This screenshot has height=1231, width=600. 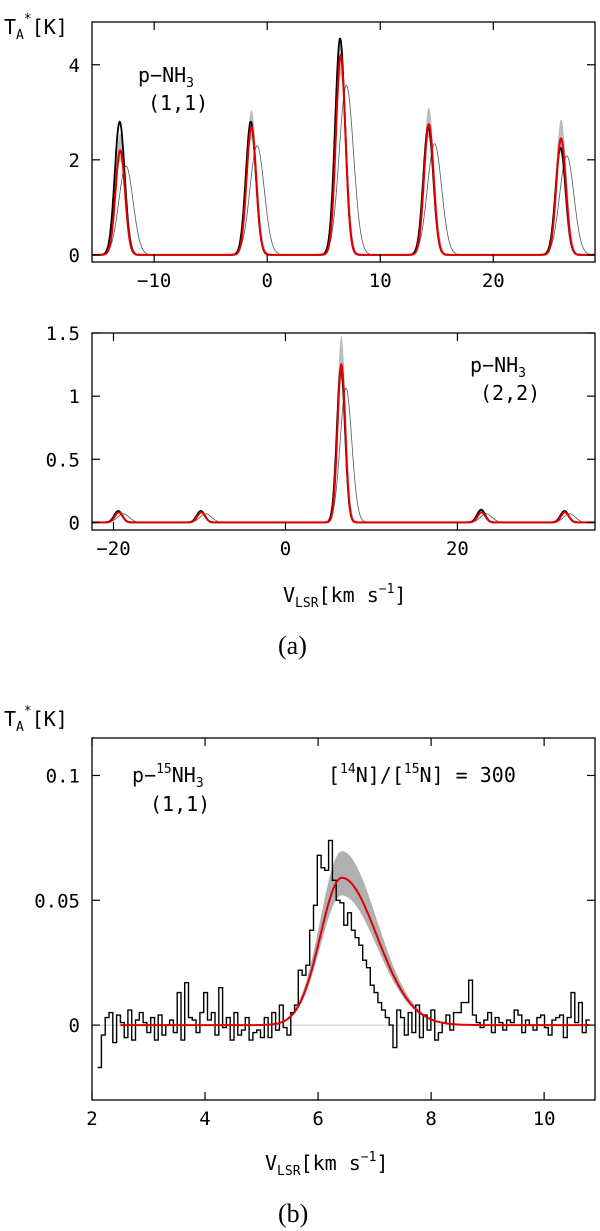 I want to click on b-y-tick-label: 0.1, so click(x=63, y=776).